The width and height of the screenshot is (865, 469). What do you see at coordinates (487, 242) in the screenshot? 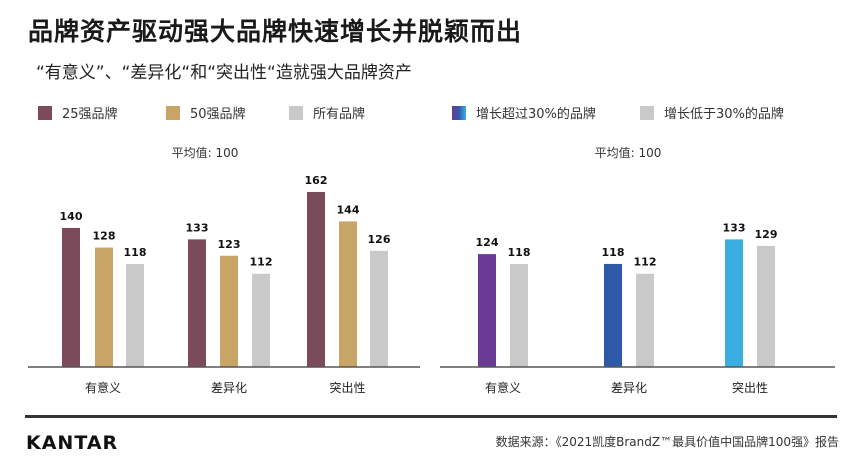
I see `data-label: 124` at bounding box center [487, 242].